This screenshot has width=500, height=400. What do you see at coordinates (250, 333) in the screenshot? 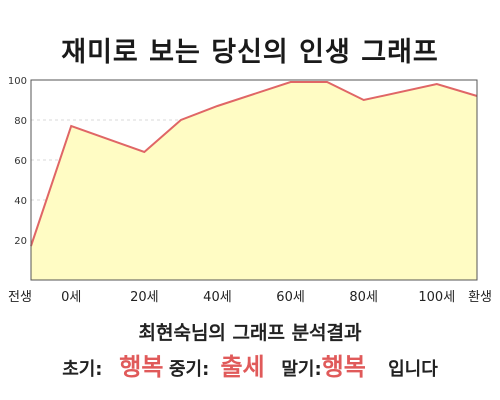
I see `result-subtitle: 최현숙님의 그래프 분석결과` at bounding box center [250, 333].